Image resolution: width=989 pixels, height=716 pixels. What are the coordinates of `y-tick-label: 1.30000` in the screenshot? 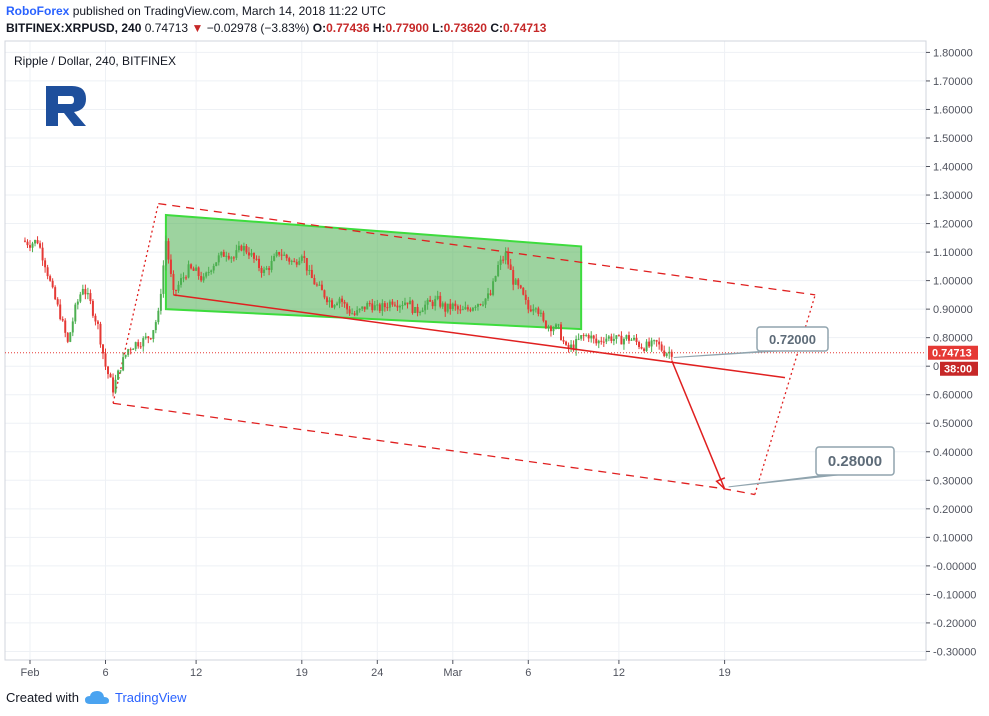 It's located at (953, 196).